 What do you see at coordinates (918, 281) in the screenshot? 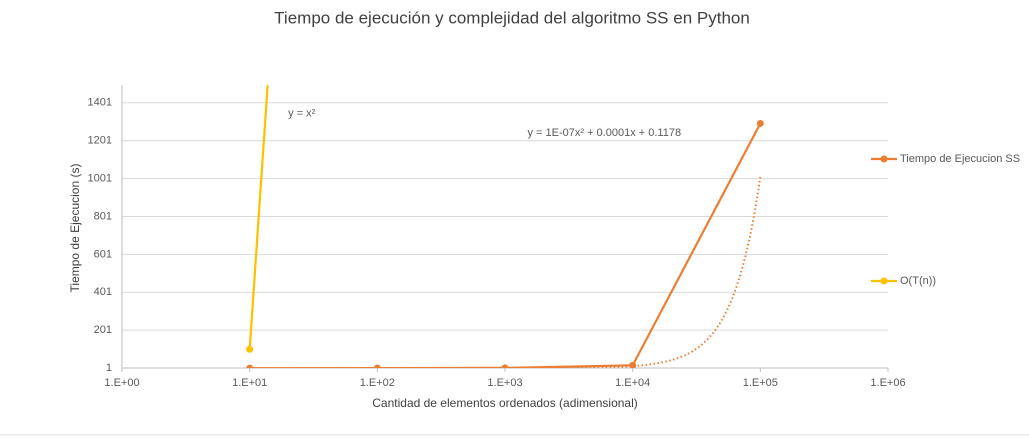
I see `legend-label: O(T(n))` at bounding box center [918, 281].